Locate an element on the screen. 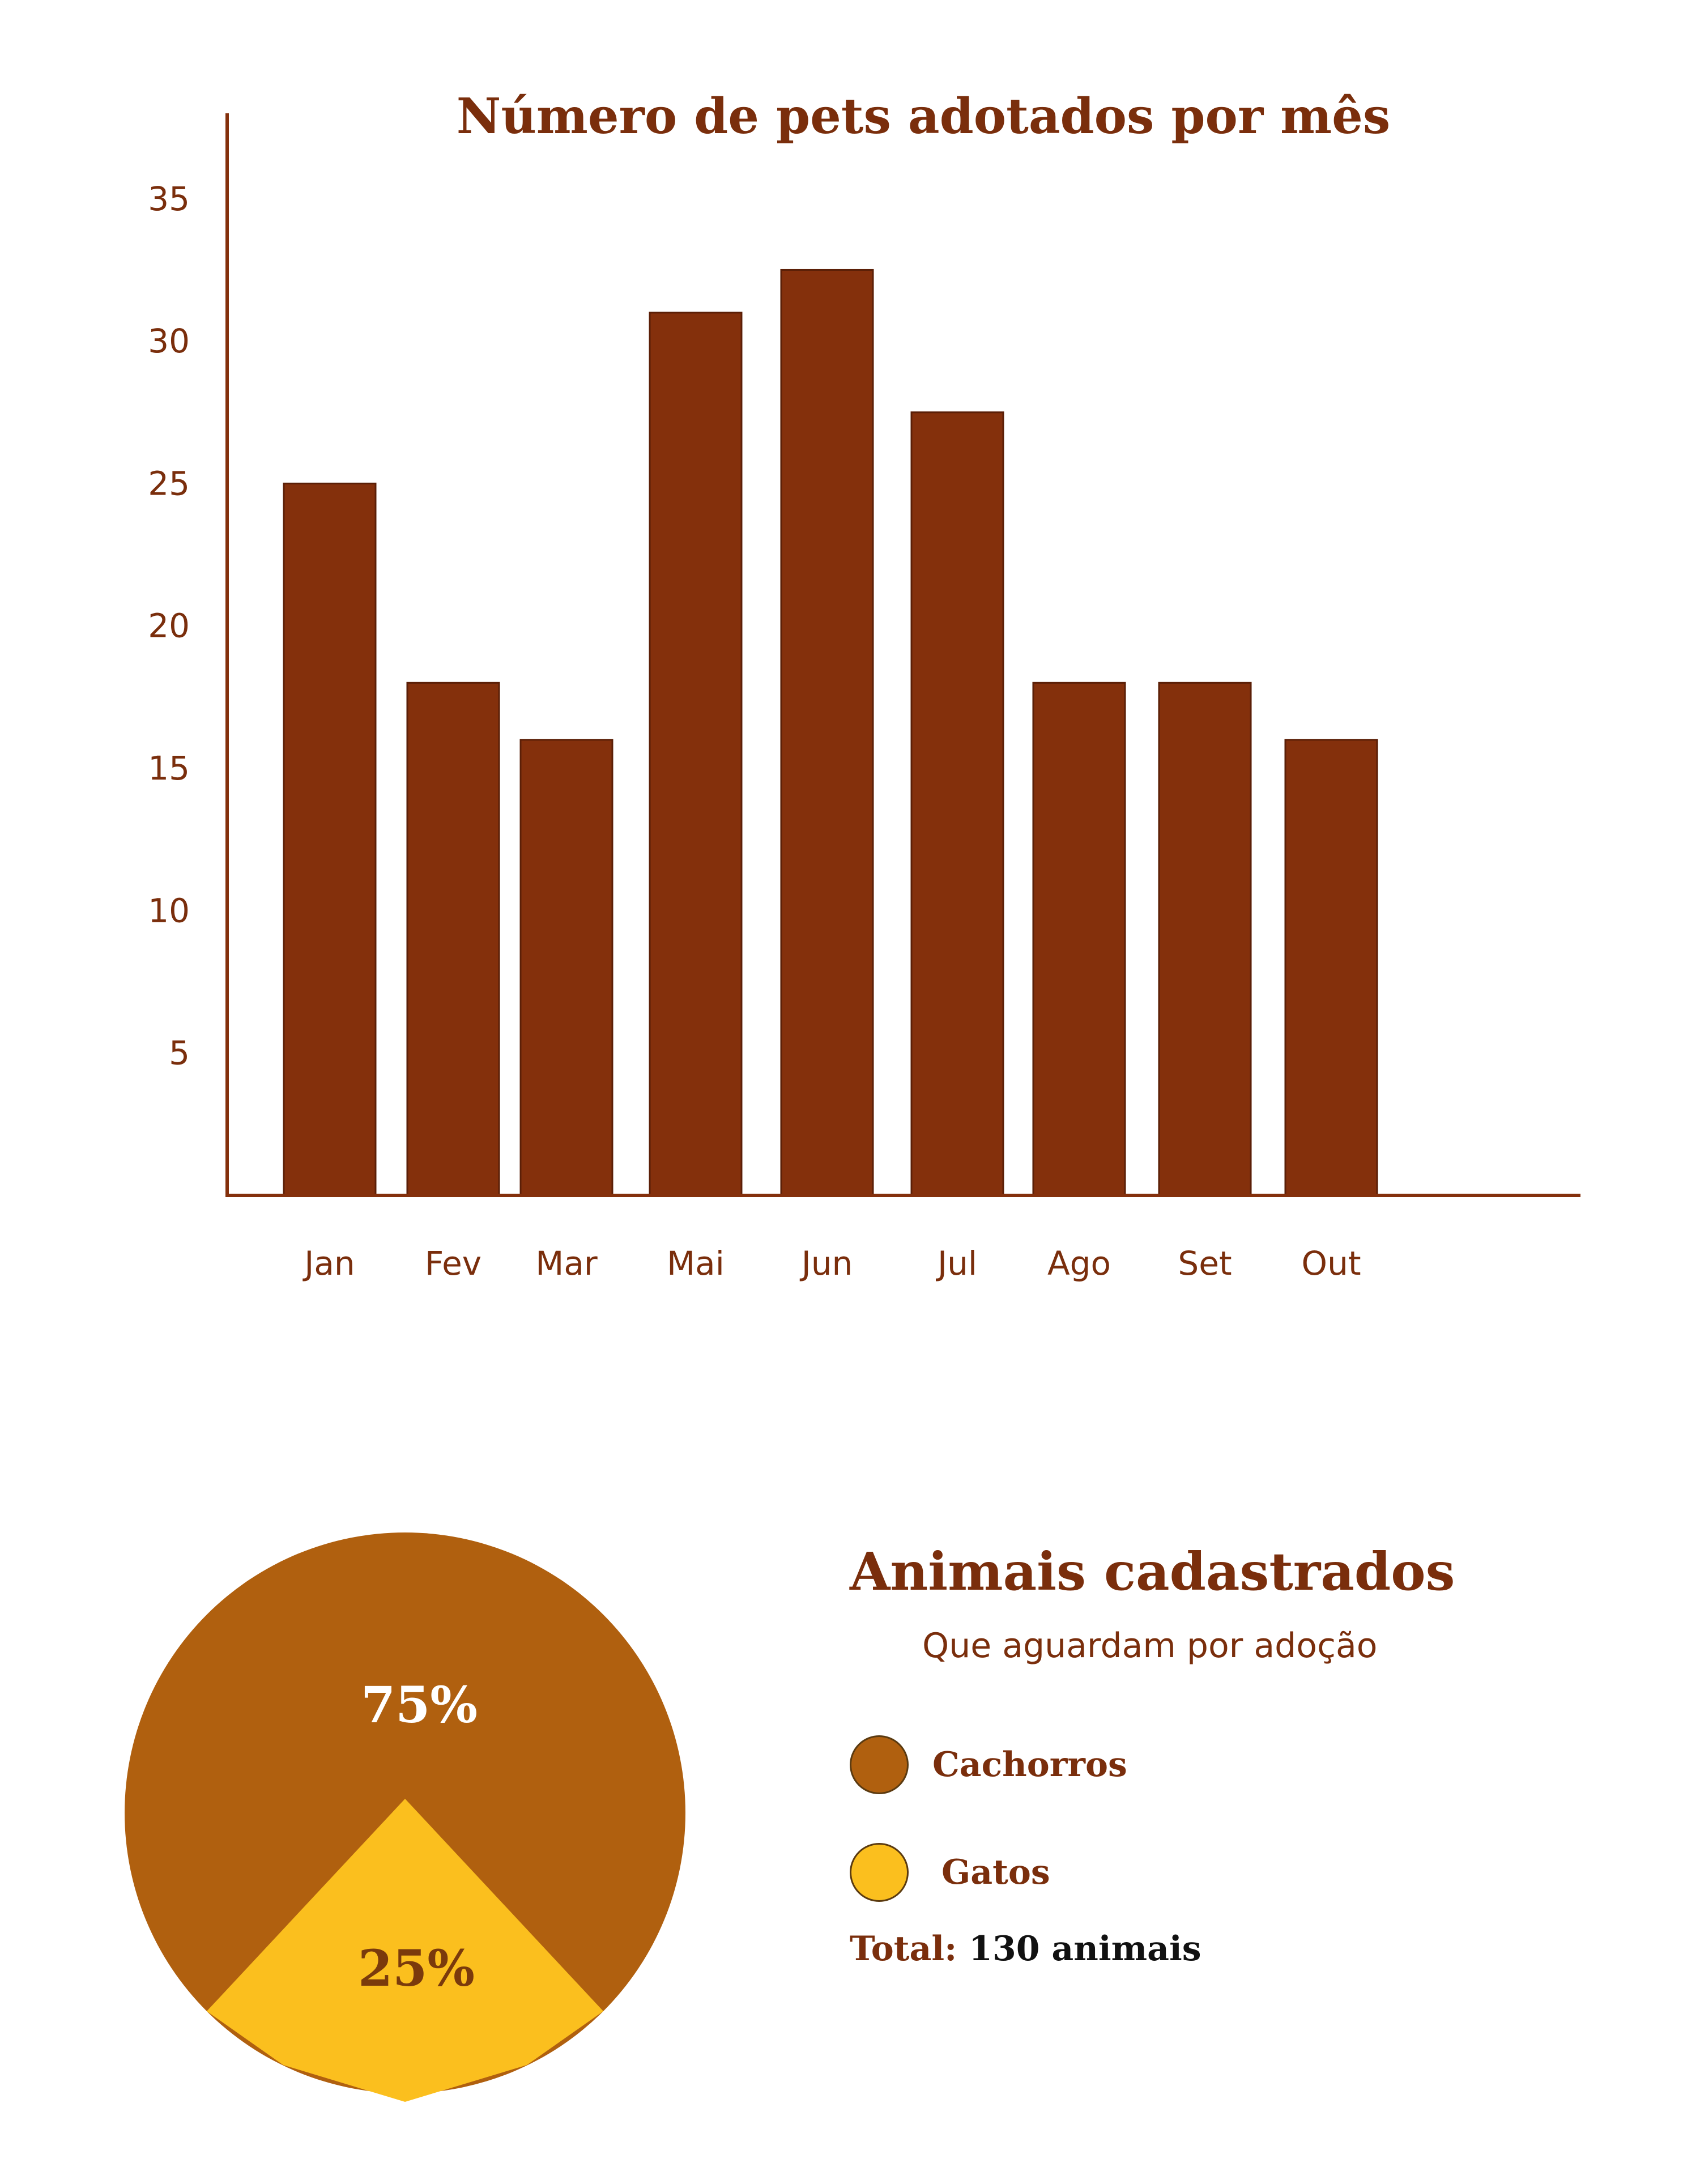 Image resolution: width=1700 pixels, height=2184 pixels. pie-slices is located at coordinates (405, 1817).